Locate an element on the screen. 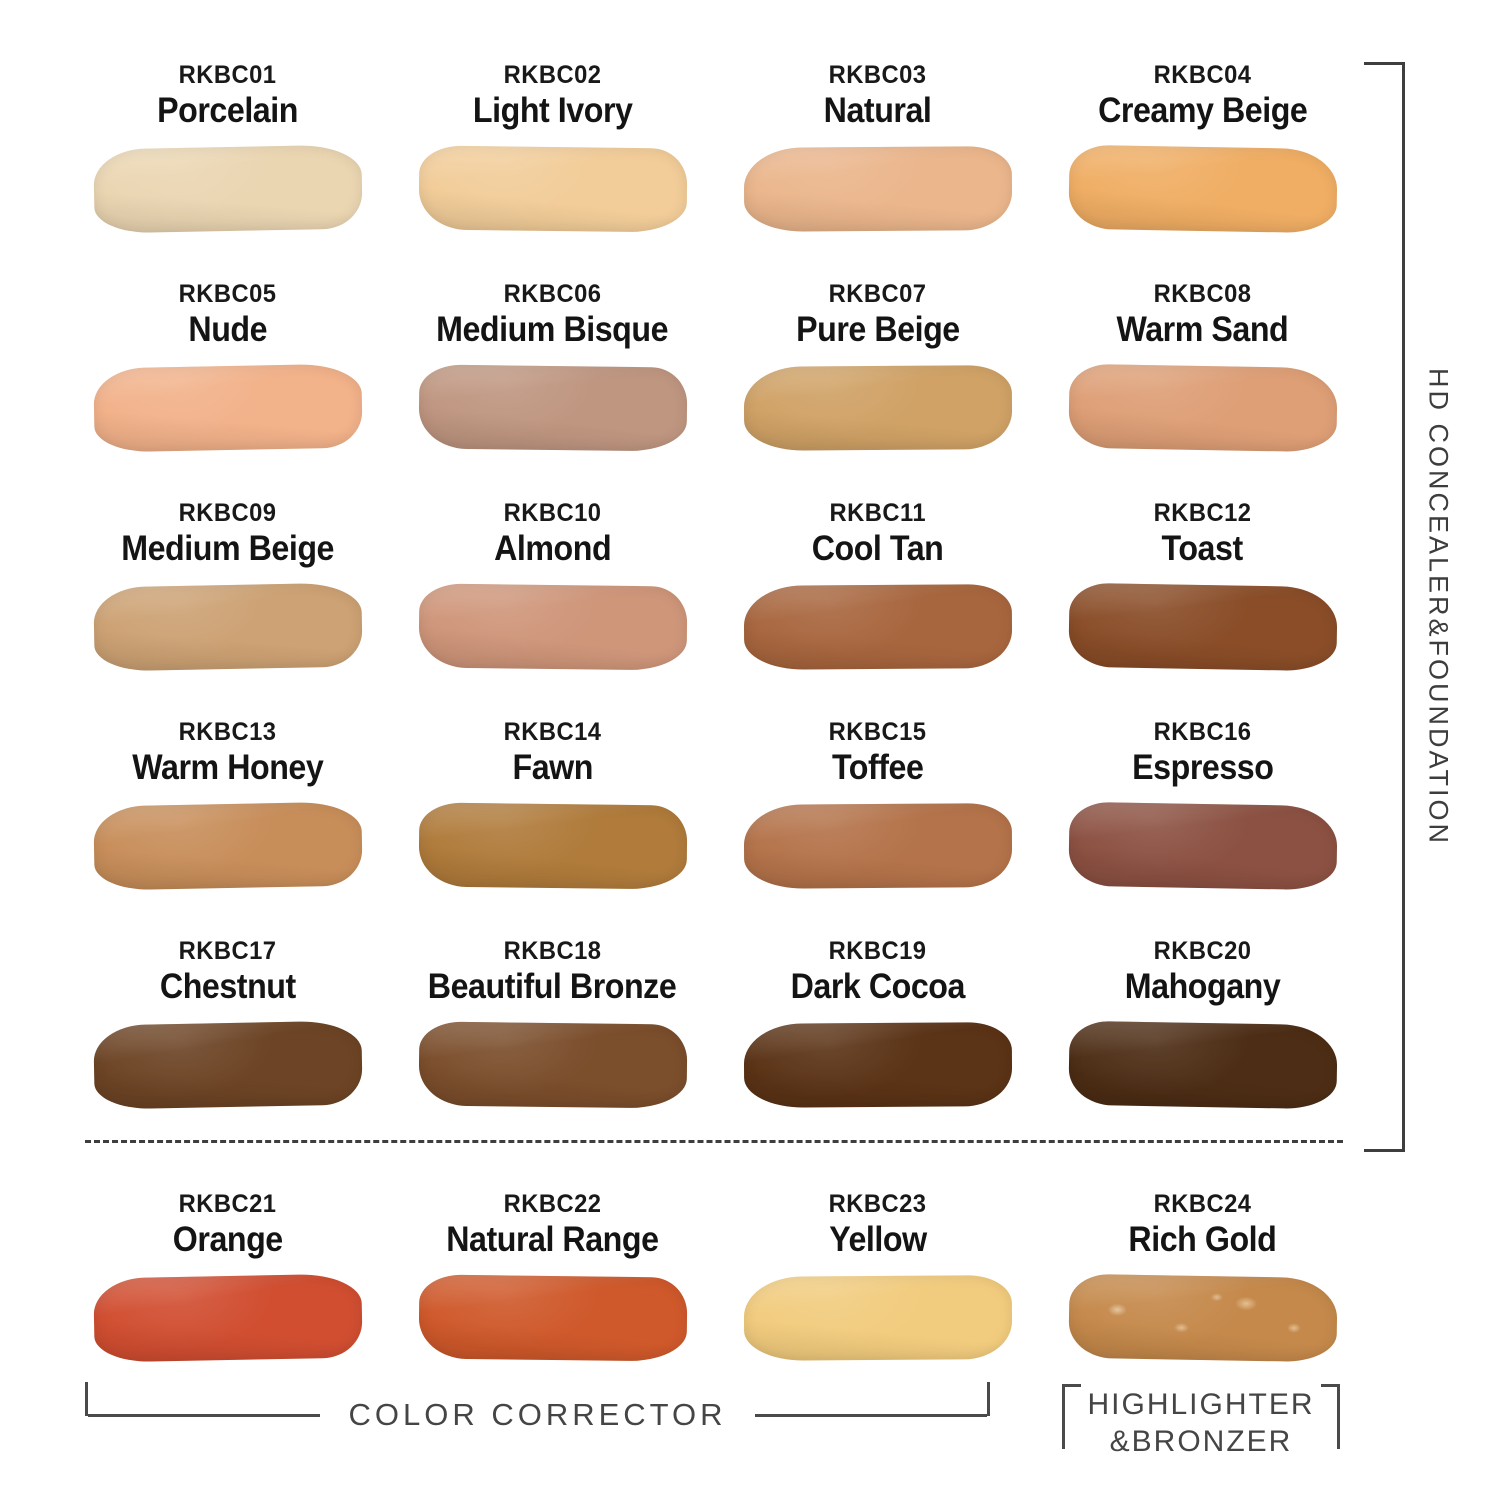 This screenshot has height=1500, width=1500. shade-cell-rkbc12: RKBC12 Toast is located at coordinates (1202, 585).